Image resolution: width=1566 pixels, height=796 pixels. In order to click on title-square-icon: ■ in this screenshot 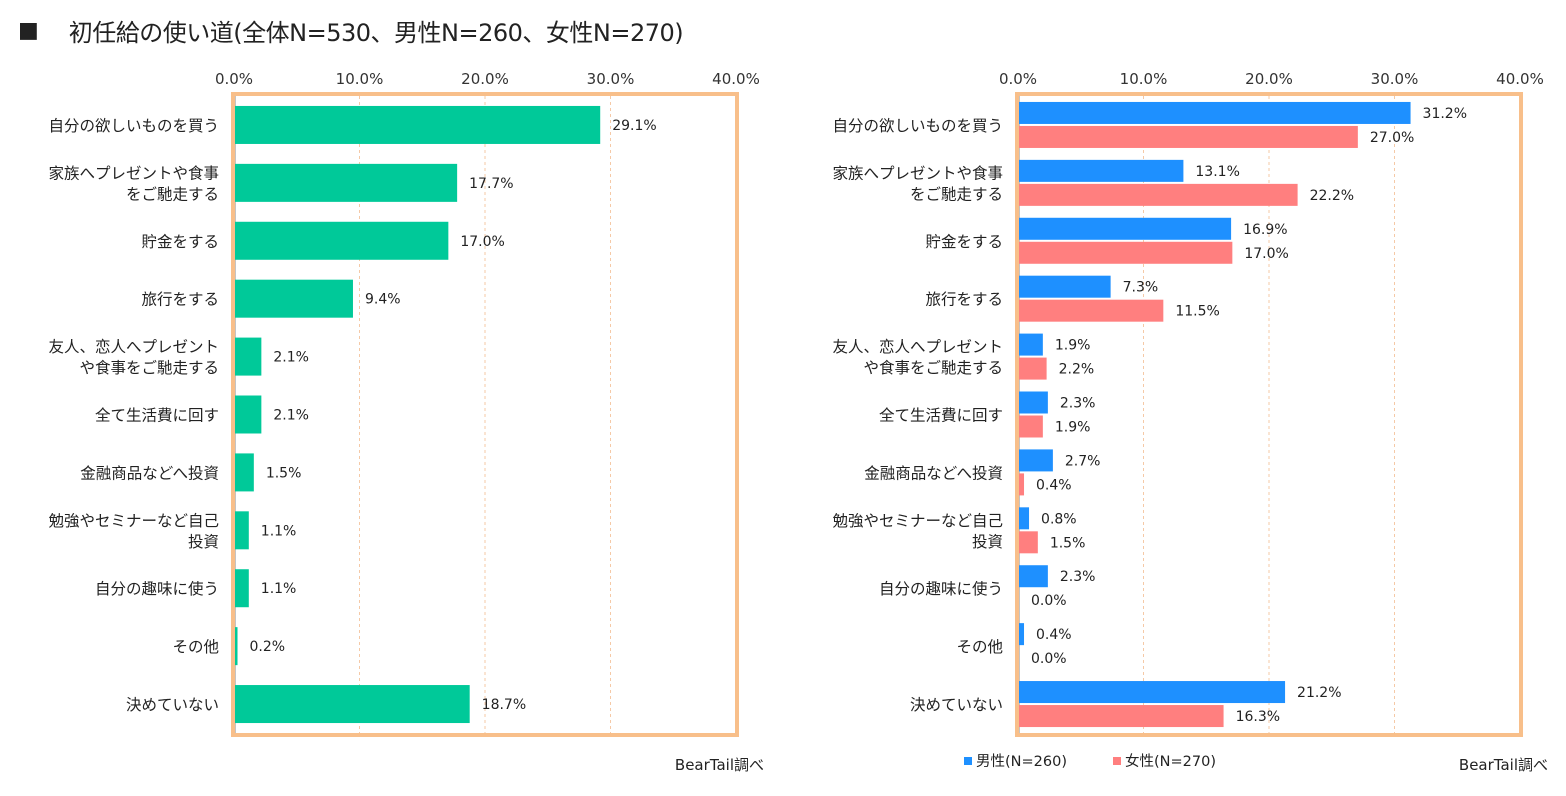, I will do `click(28, 30)`.